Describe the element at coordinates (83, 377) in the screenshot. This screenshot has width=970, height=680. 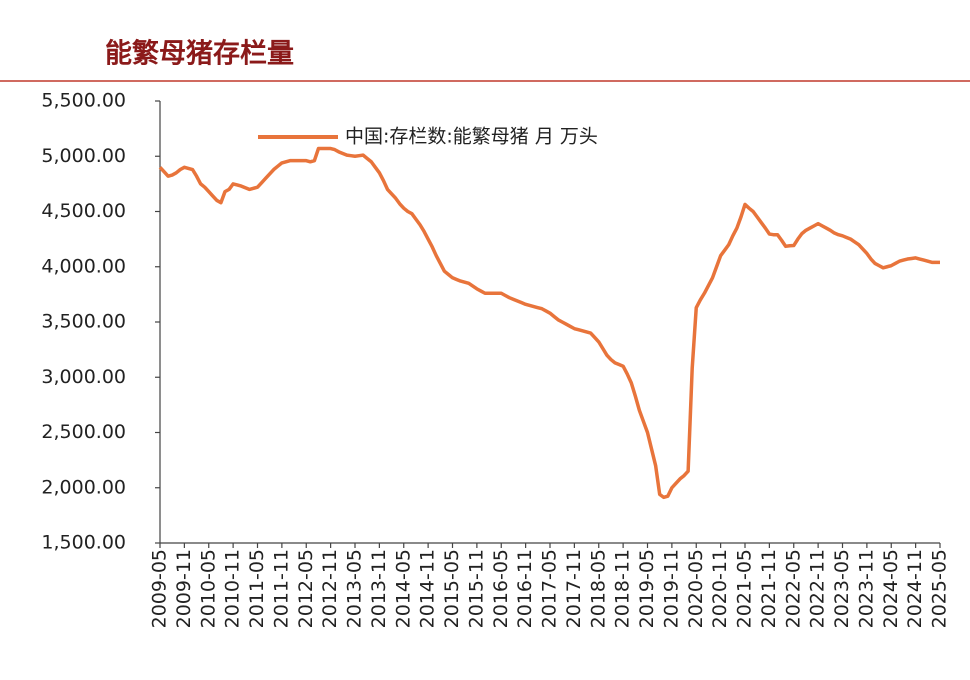
I see `y-tick-label: 3,000.00` at that location.